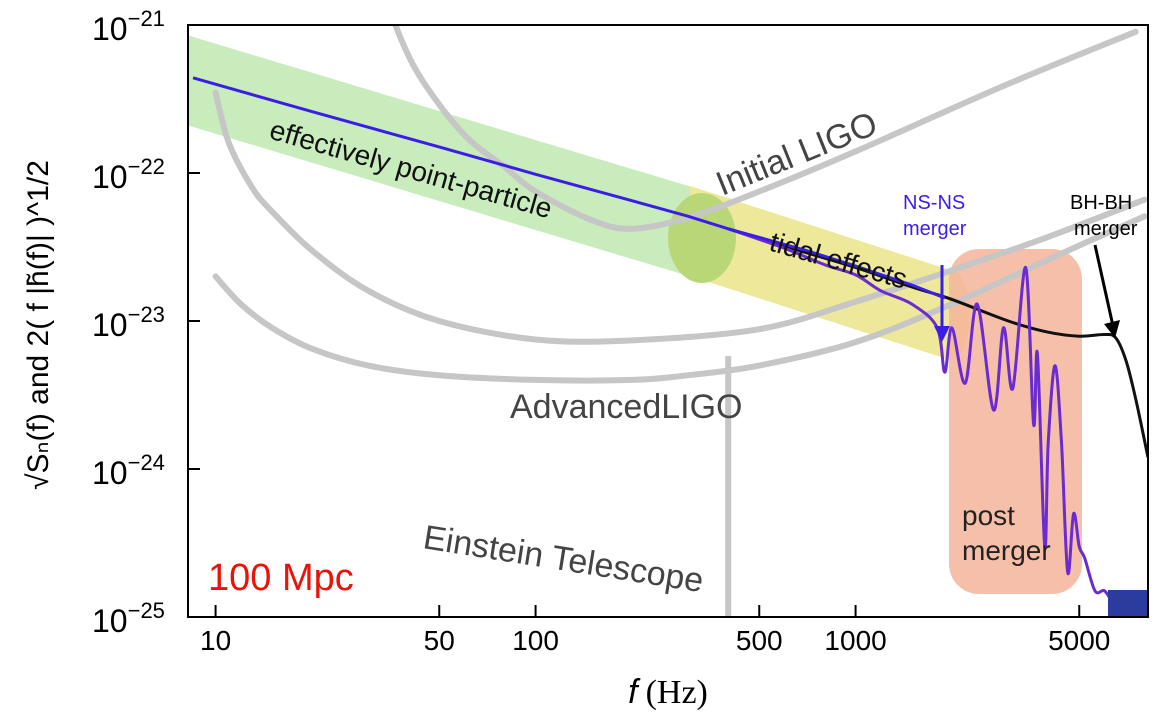 The height and width of the screenshot is (718, 1173). Describe the element at coordinates (626, 407) in the screenshot. I see `advanced-ligo-label: AdvancedLIGO` at that location.